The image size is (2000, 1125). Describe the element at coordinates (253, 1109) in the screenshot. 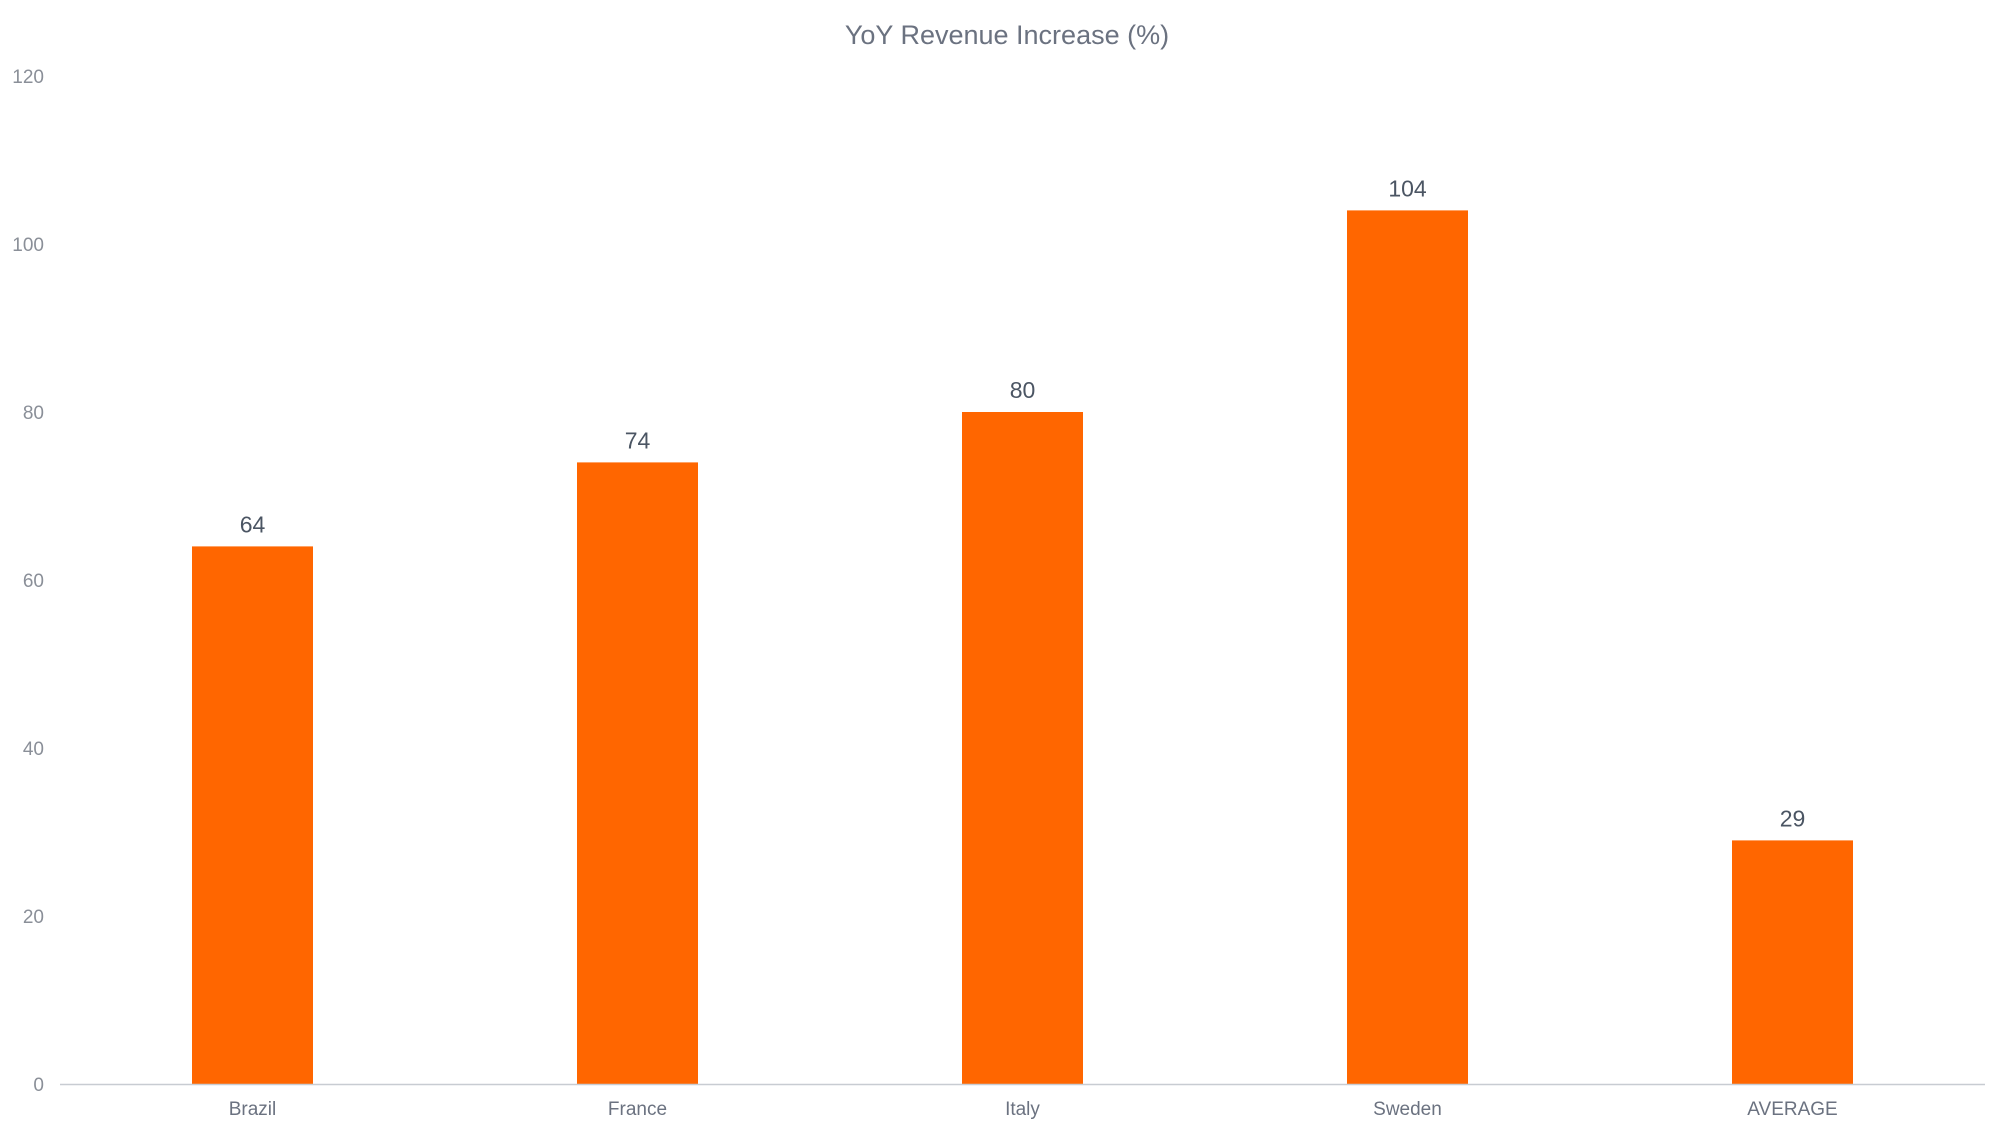

I see `x-tick-label-brazil: Brazil` at that location.